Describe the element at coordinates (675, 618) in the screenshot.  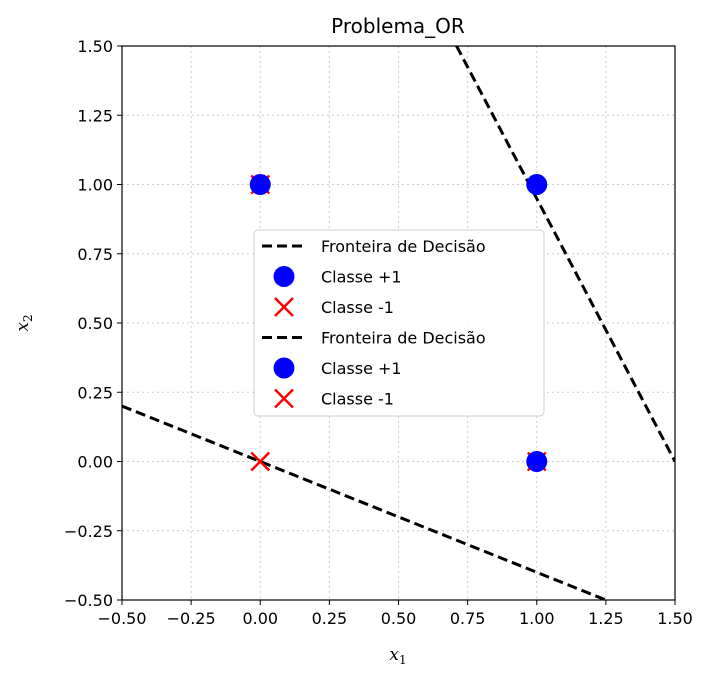
I see `x-tick-label: 1.50` at that location.